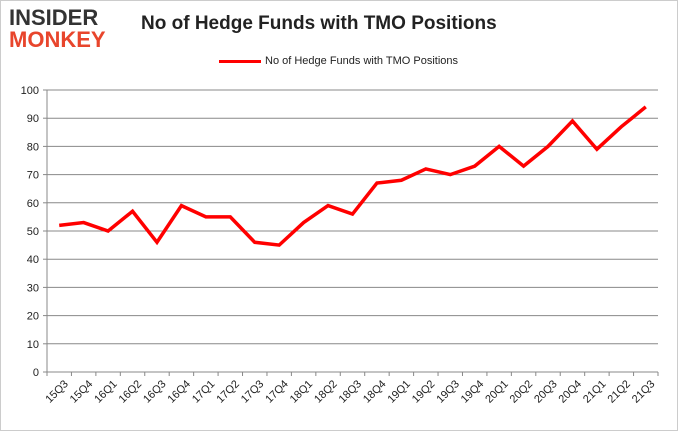  What do you see at coordinates (36, 373) in the screenshot?
I see `y-tick-label: 0` at bounding box center [36, 373].